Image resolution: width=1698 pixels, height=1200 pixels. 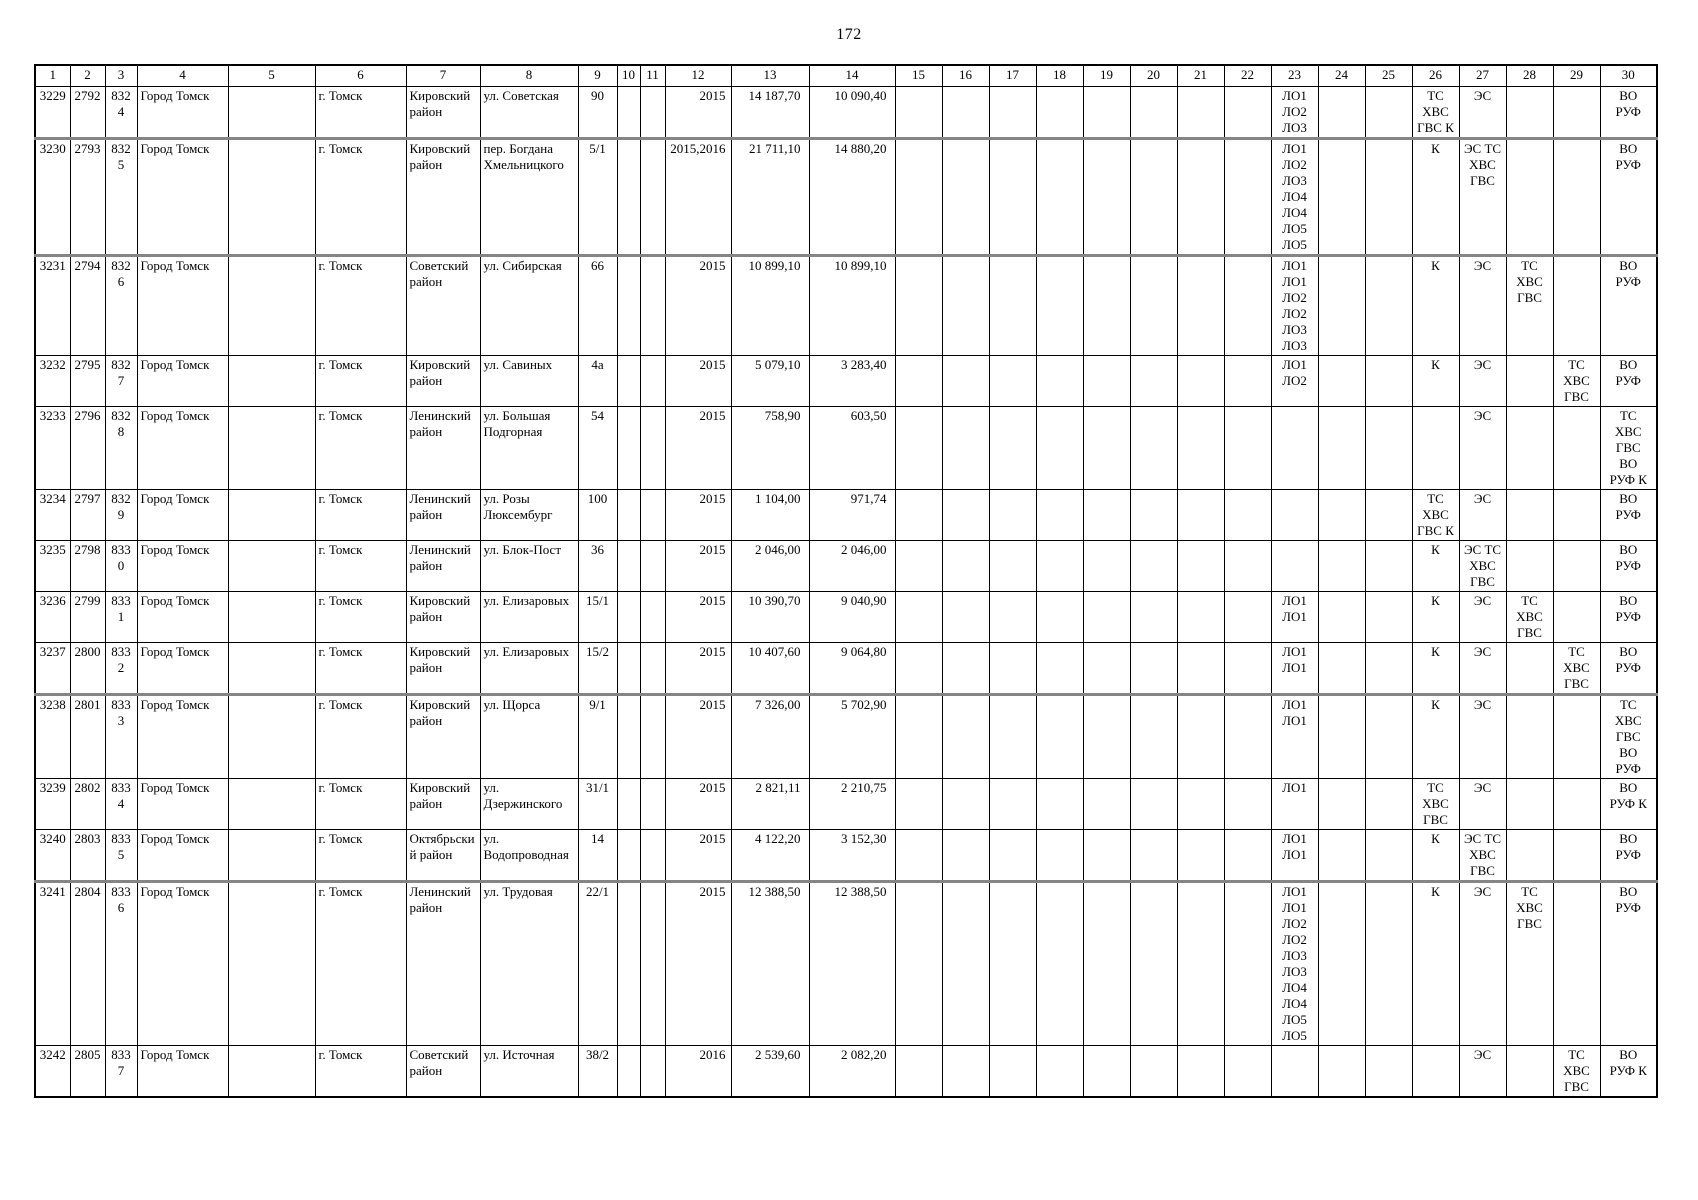 What do you see at coordinates (443, 448) in the screenshot?
I see `table-cell: Ленинский район` at bounding box center [443, 448].